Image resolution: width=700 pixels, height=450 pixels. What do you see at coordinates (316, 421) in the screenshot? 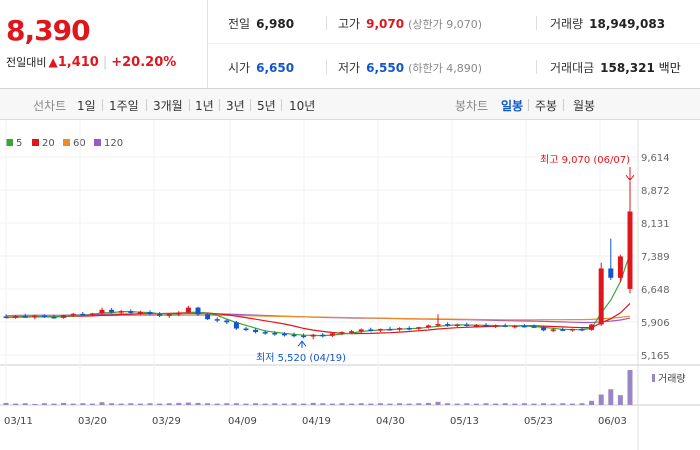
I see `x-tick-label: 04/19` at bounding box center [316, 421].